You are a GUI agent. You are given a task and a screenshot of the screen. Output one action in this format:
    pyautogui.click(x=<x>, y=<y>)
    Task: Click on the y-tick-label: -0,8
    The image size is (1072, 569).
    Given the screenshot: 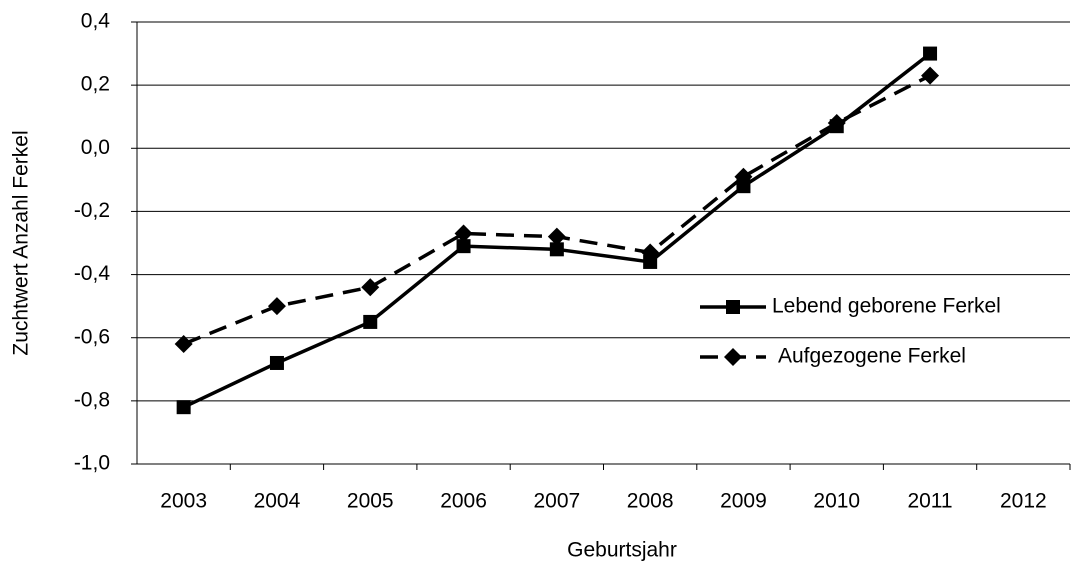 What is the action you would take?
    pyautogui.click(x=92, y=399)
    